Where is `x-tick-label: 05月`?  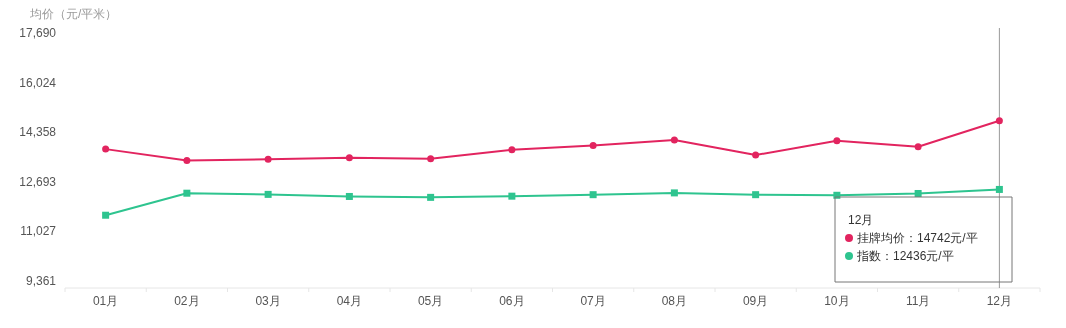
x-tick-label: 05月 is located at coordinates (430, 301).